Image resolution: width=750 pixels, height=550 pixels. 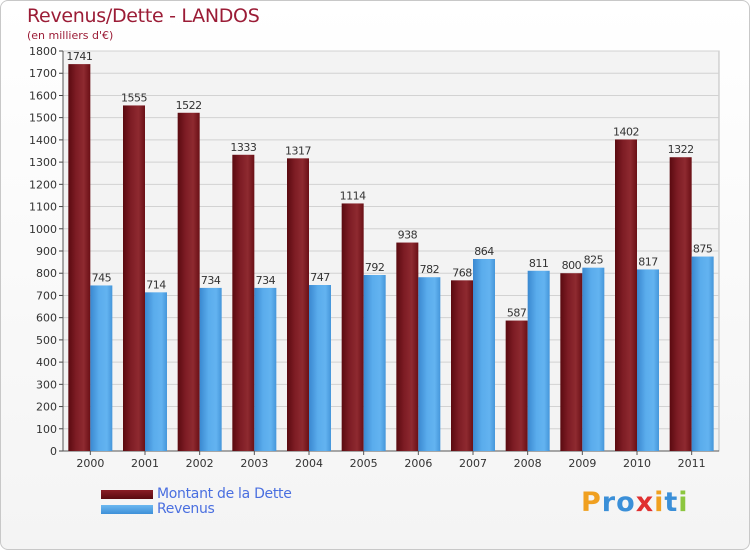 What do you see at coordinates (517, 313) in the screenshot?
I see `data-label-dette: 587` at bounding box center [517, 313].